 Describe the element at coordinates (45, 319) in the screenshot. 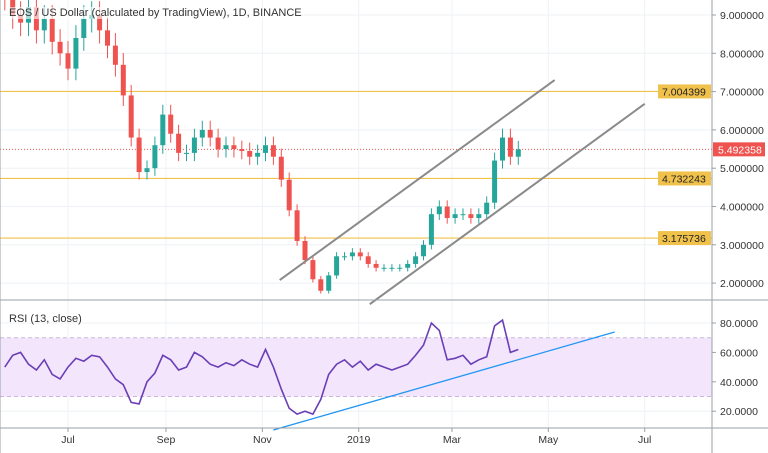

I see `rsi-title: RSI (13, close)` at that location.